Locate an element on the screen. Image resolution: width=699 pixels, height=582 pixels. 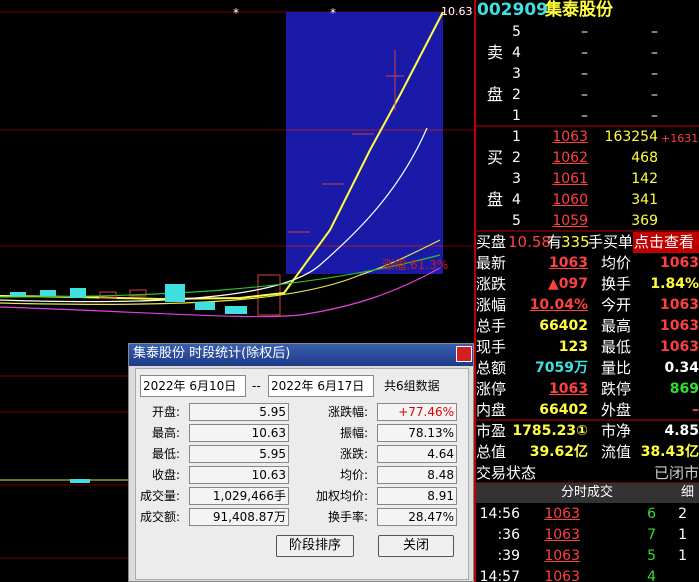
buy-notice: 点击查看 is located at coordinates (664, 242).